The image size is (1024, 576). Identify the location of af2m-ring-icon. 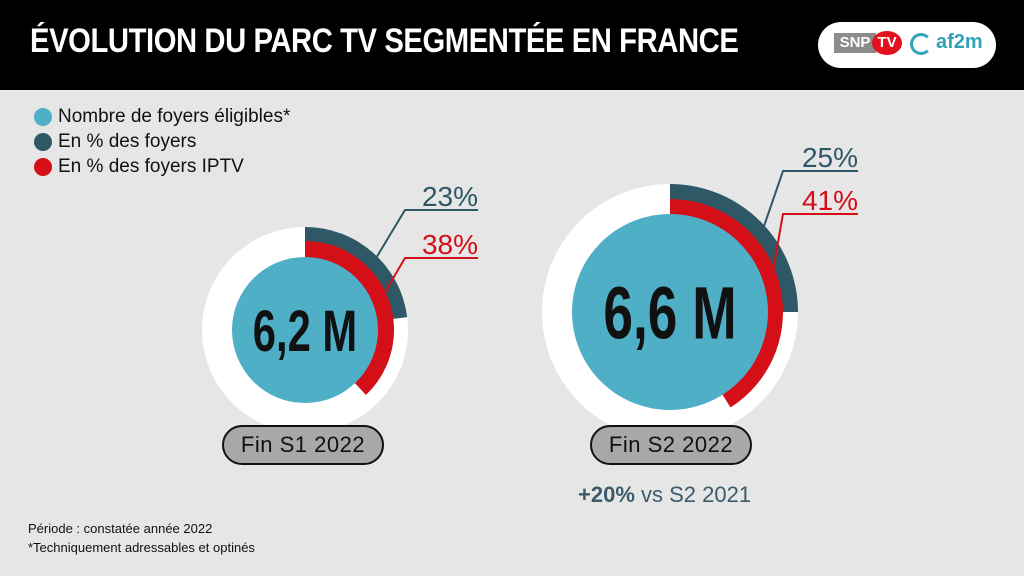
(921, 44).